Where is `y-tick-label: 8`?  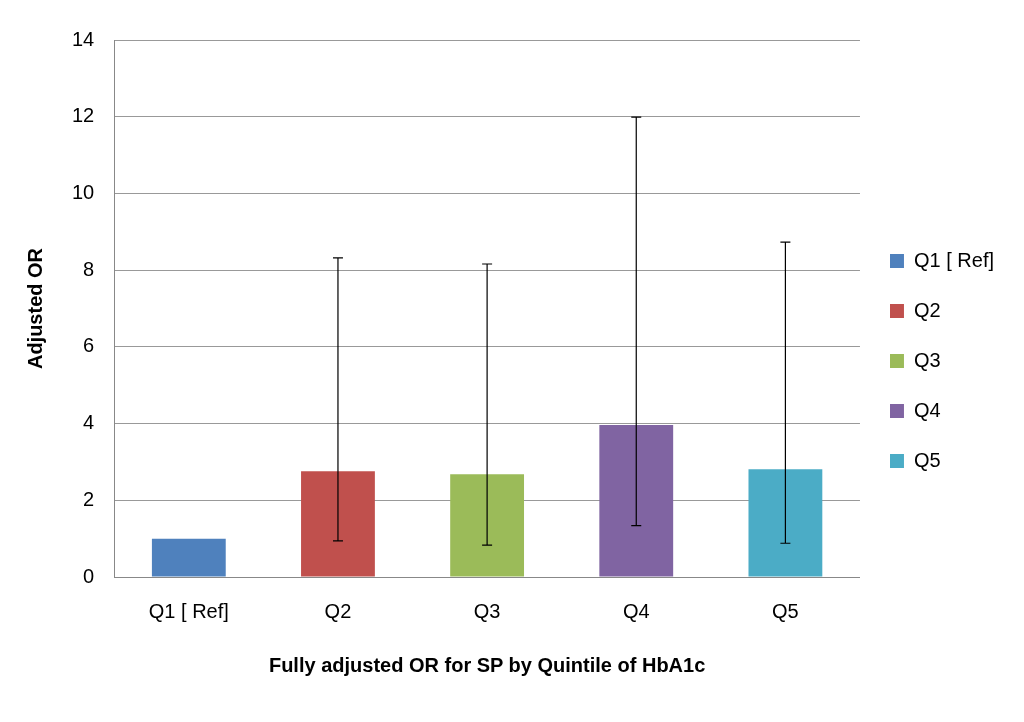
y-tick-label: 8 is located at coordinates (89, 268).